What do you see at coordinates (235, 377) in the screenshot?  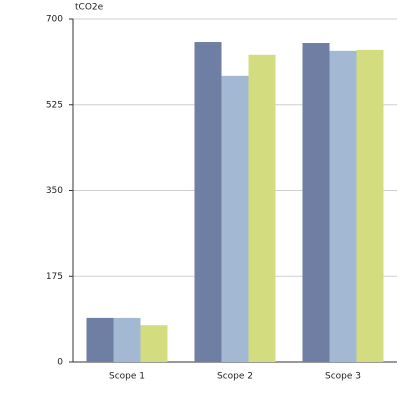 I see `x-tick-label: Scope 2` at bounding box center [235, 377].